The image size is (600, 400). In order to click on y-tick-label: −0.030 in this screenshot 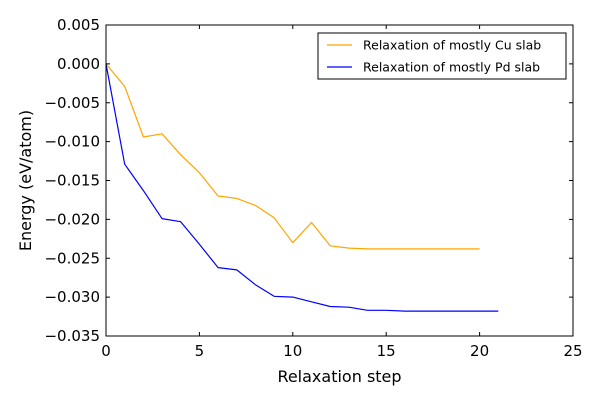, I will do `click(72, 297)`.